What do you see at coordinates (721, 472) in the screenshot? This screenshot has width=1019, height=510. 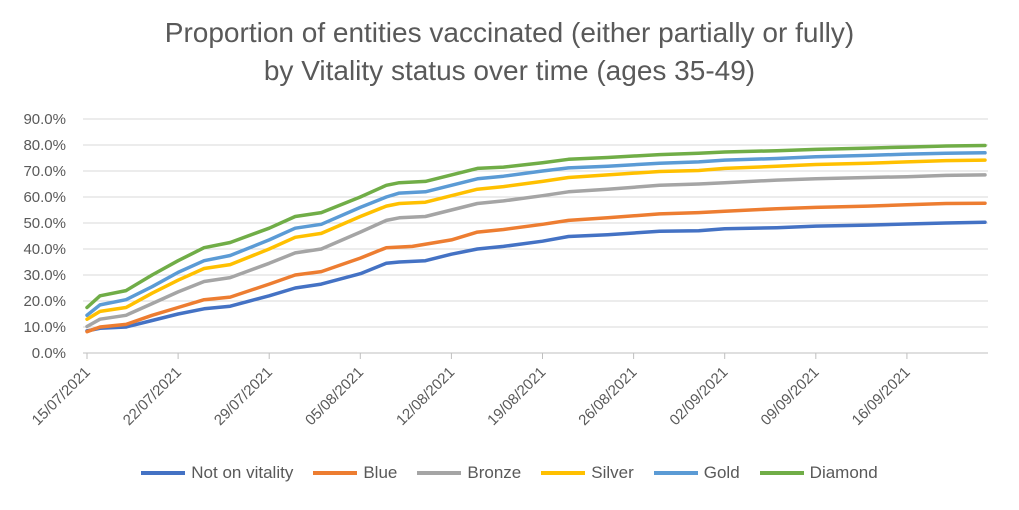 I see `legend-label: Gold` at bounding box center [721, 472].